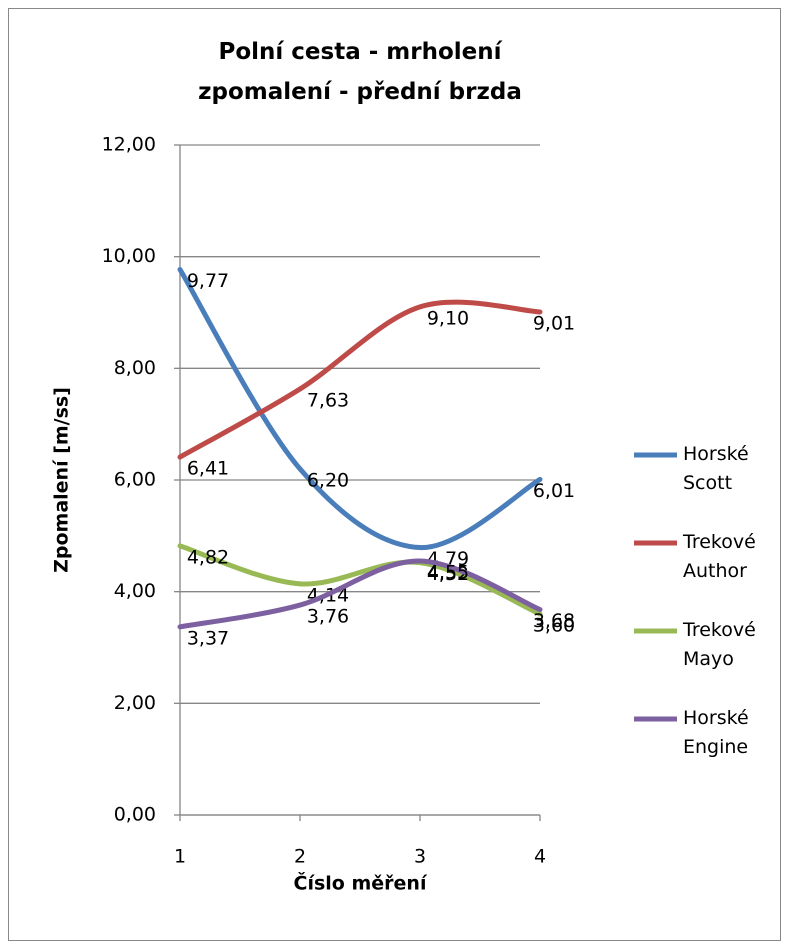 The width and height of the screenshot is (789, 949). I want to click on y-tick-label: 12,00, so click(129, 145).